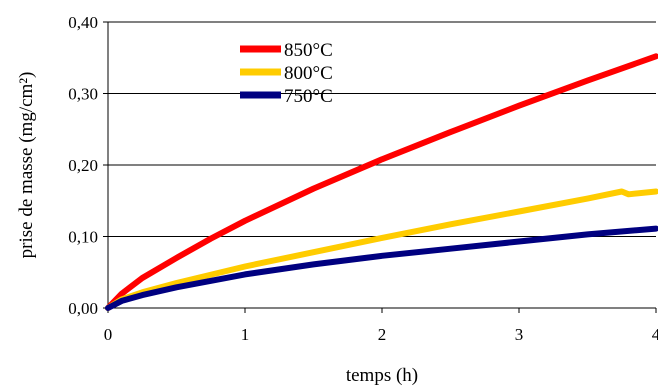  I want to click on y-axis-label: prise de masse (mg/cm²), so click(26, 165).